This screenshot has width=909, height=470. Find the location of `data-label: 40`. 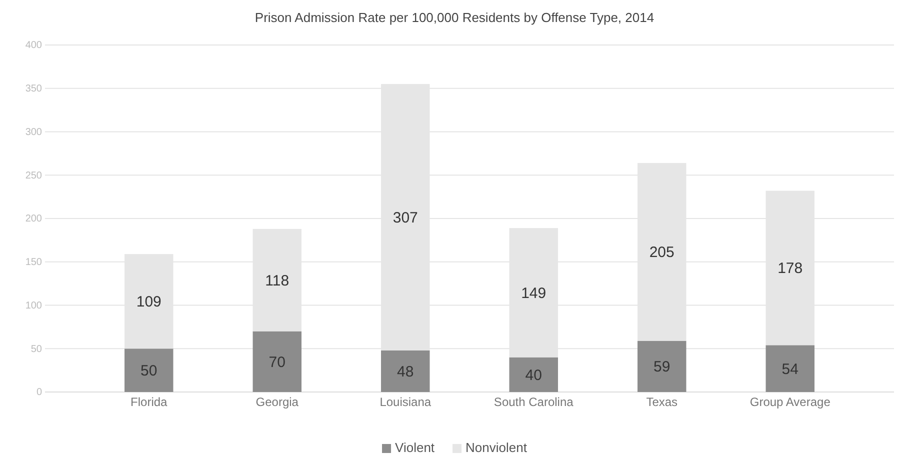

data-label: 40 is located at coordinates (533, 375).